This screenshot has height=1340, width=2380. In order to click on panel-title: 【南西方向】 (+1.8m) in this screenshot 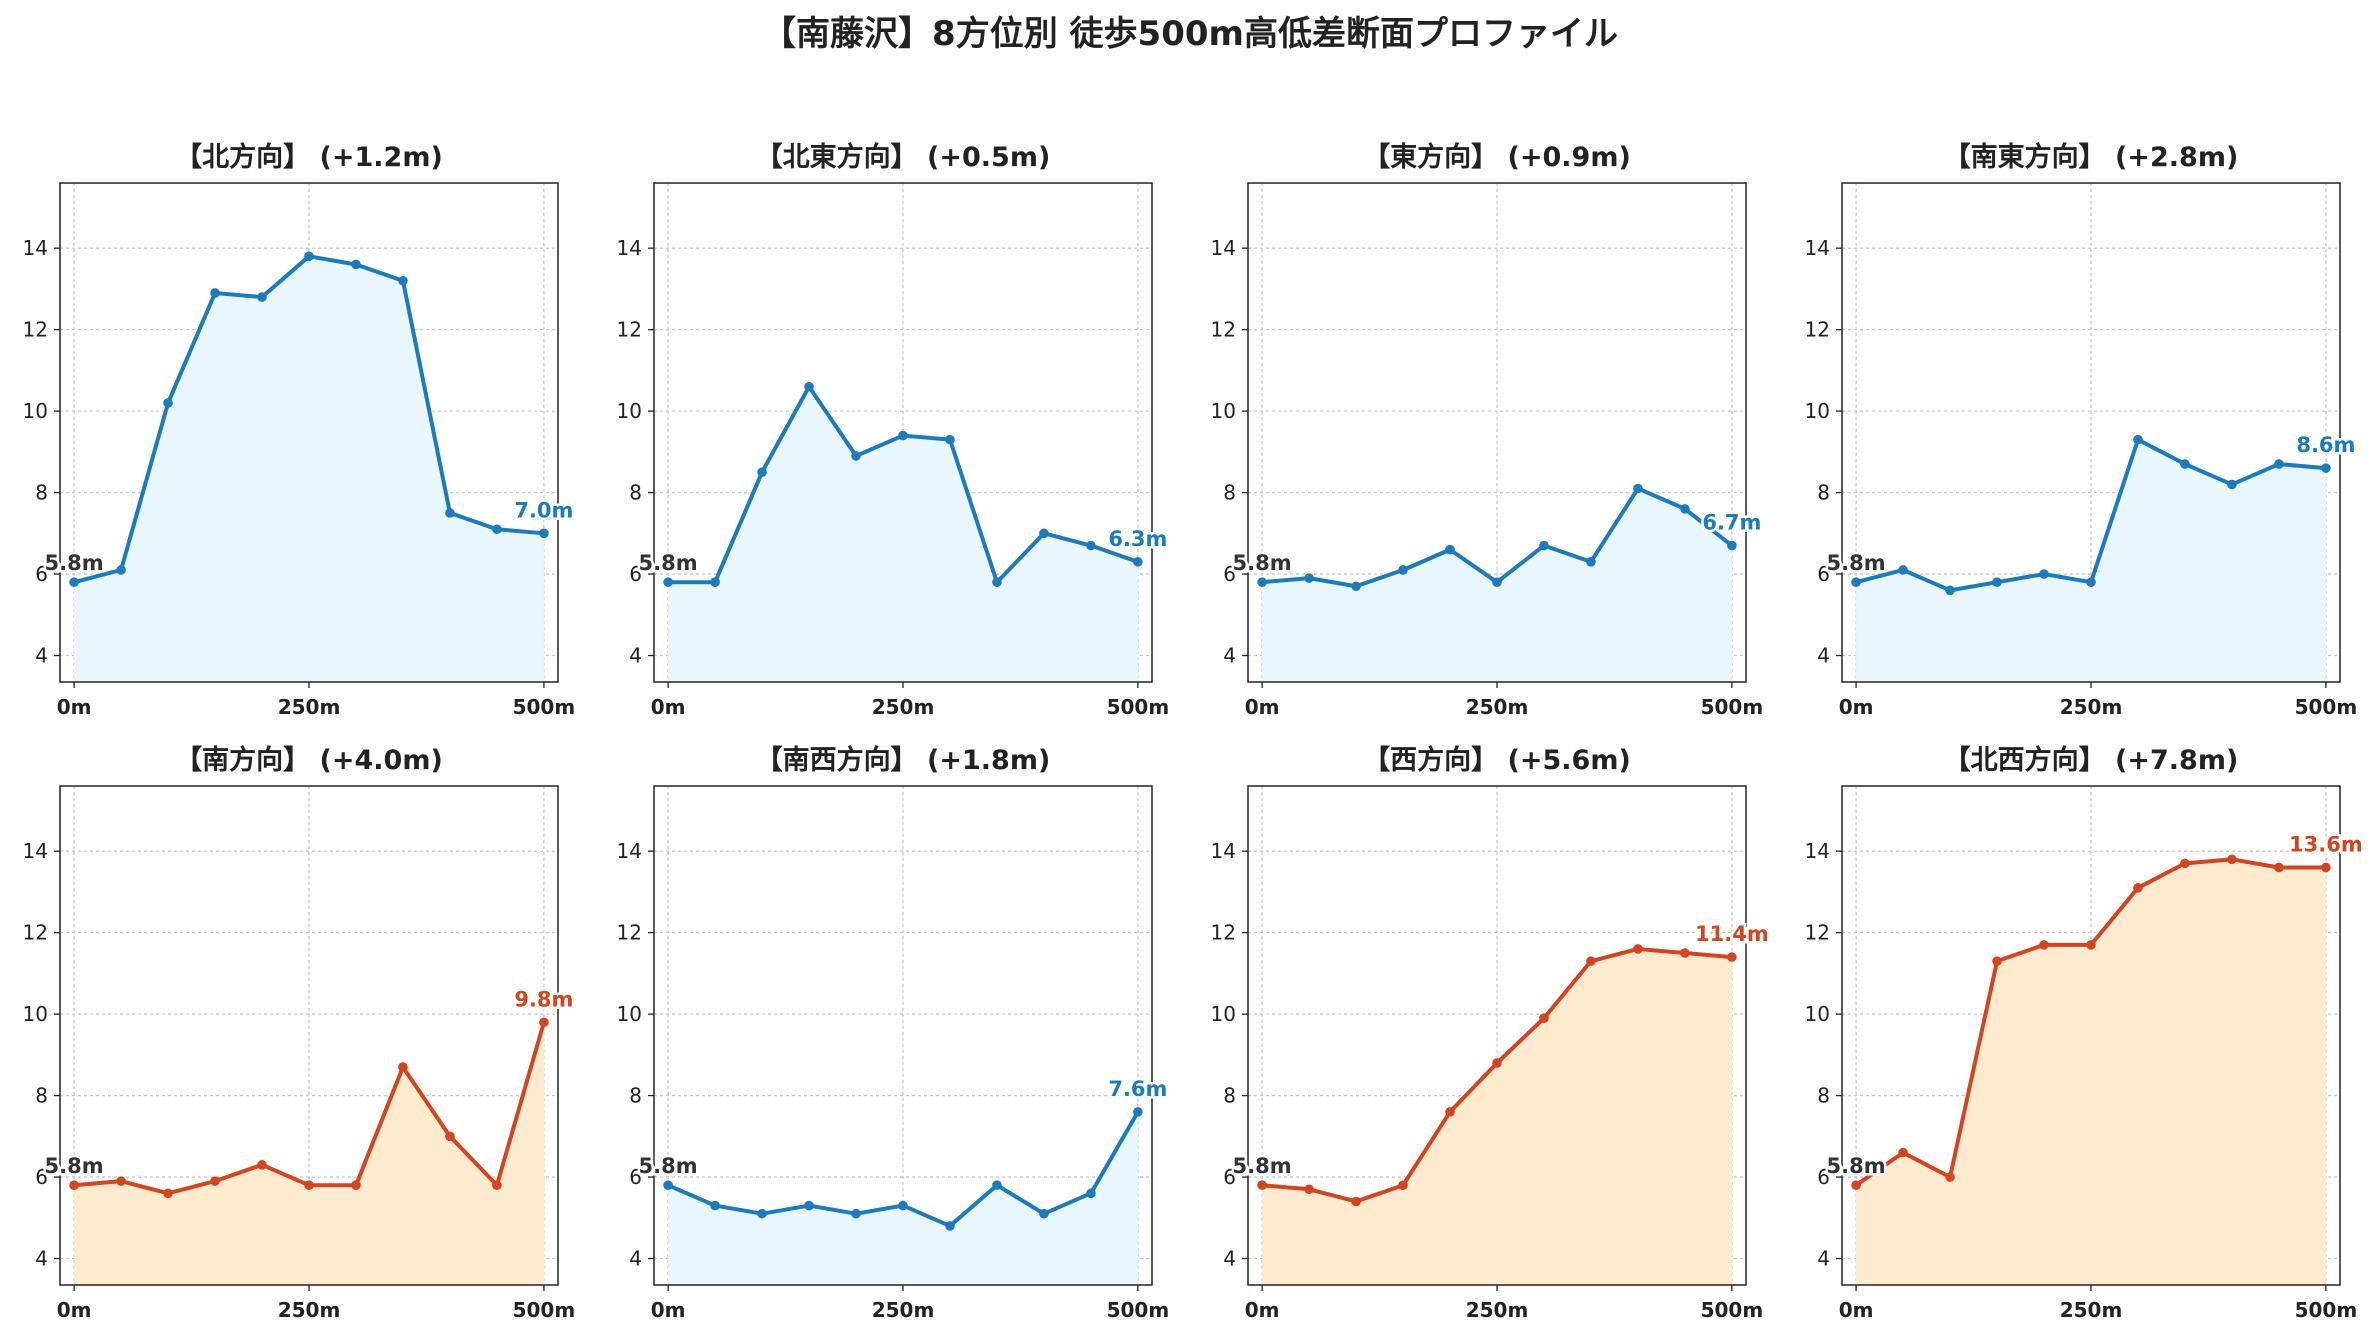, I will do `click(903, 760)`.